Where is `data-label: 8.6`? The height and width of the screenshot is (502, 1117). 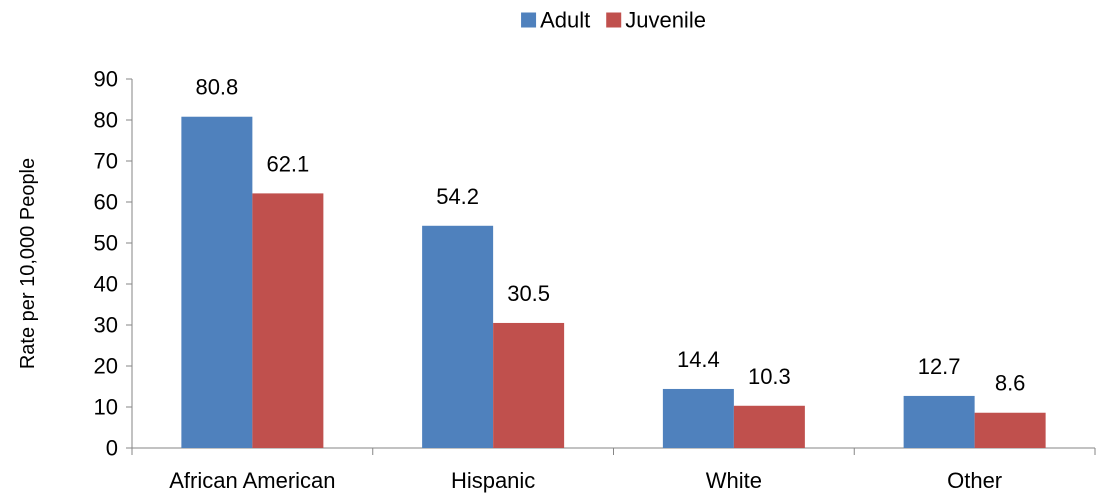 data-label: 8.6 is located at coordinates (1010, 383).